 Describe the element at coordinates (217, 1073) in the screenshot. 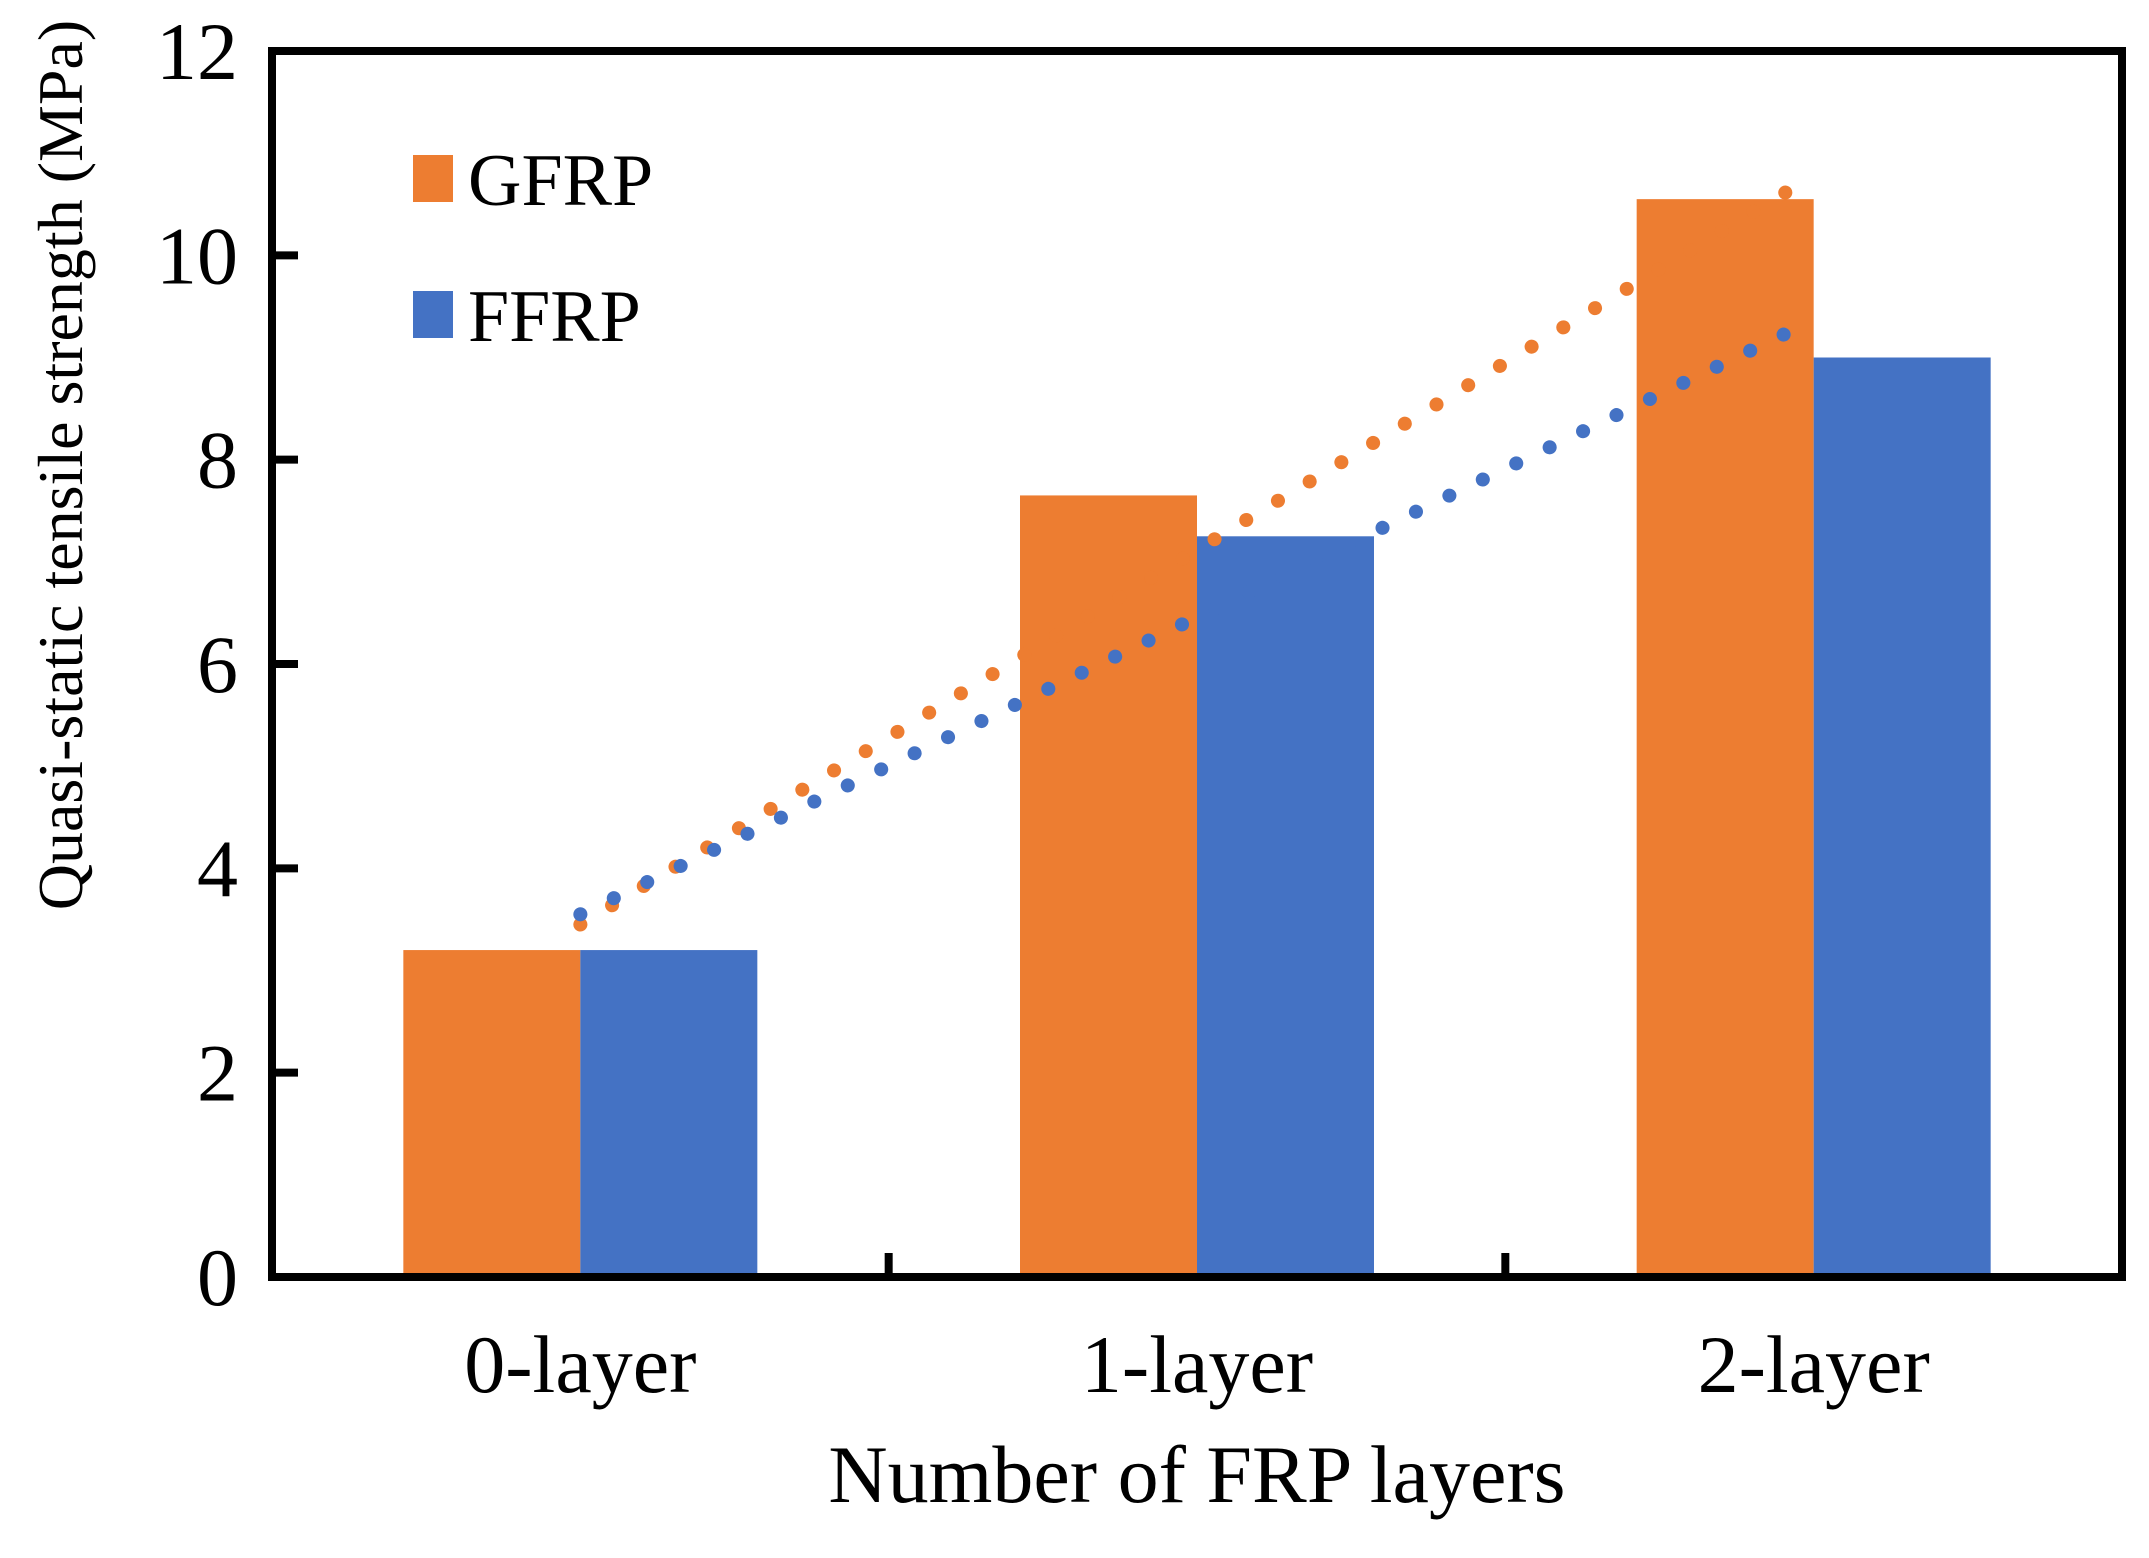

I see `y-tick-label-2: 2` at that location.